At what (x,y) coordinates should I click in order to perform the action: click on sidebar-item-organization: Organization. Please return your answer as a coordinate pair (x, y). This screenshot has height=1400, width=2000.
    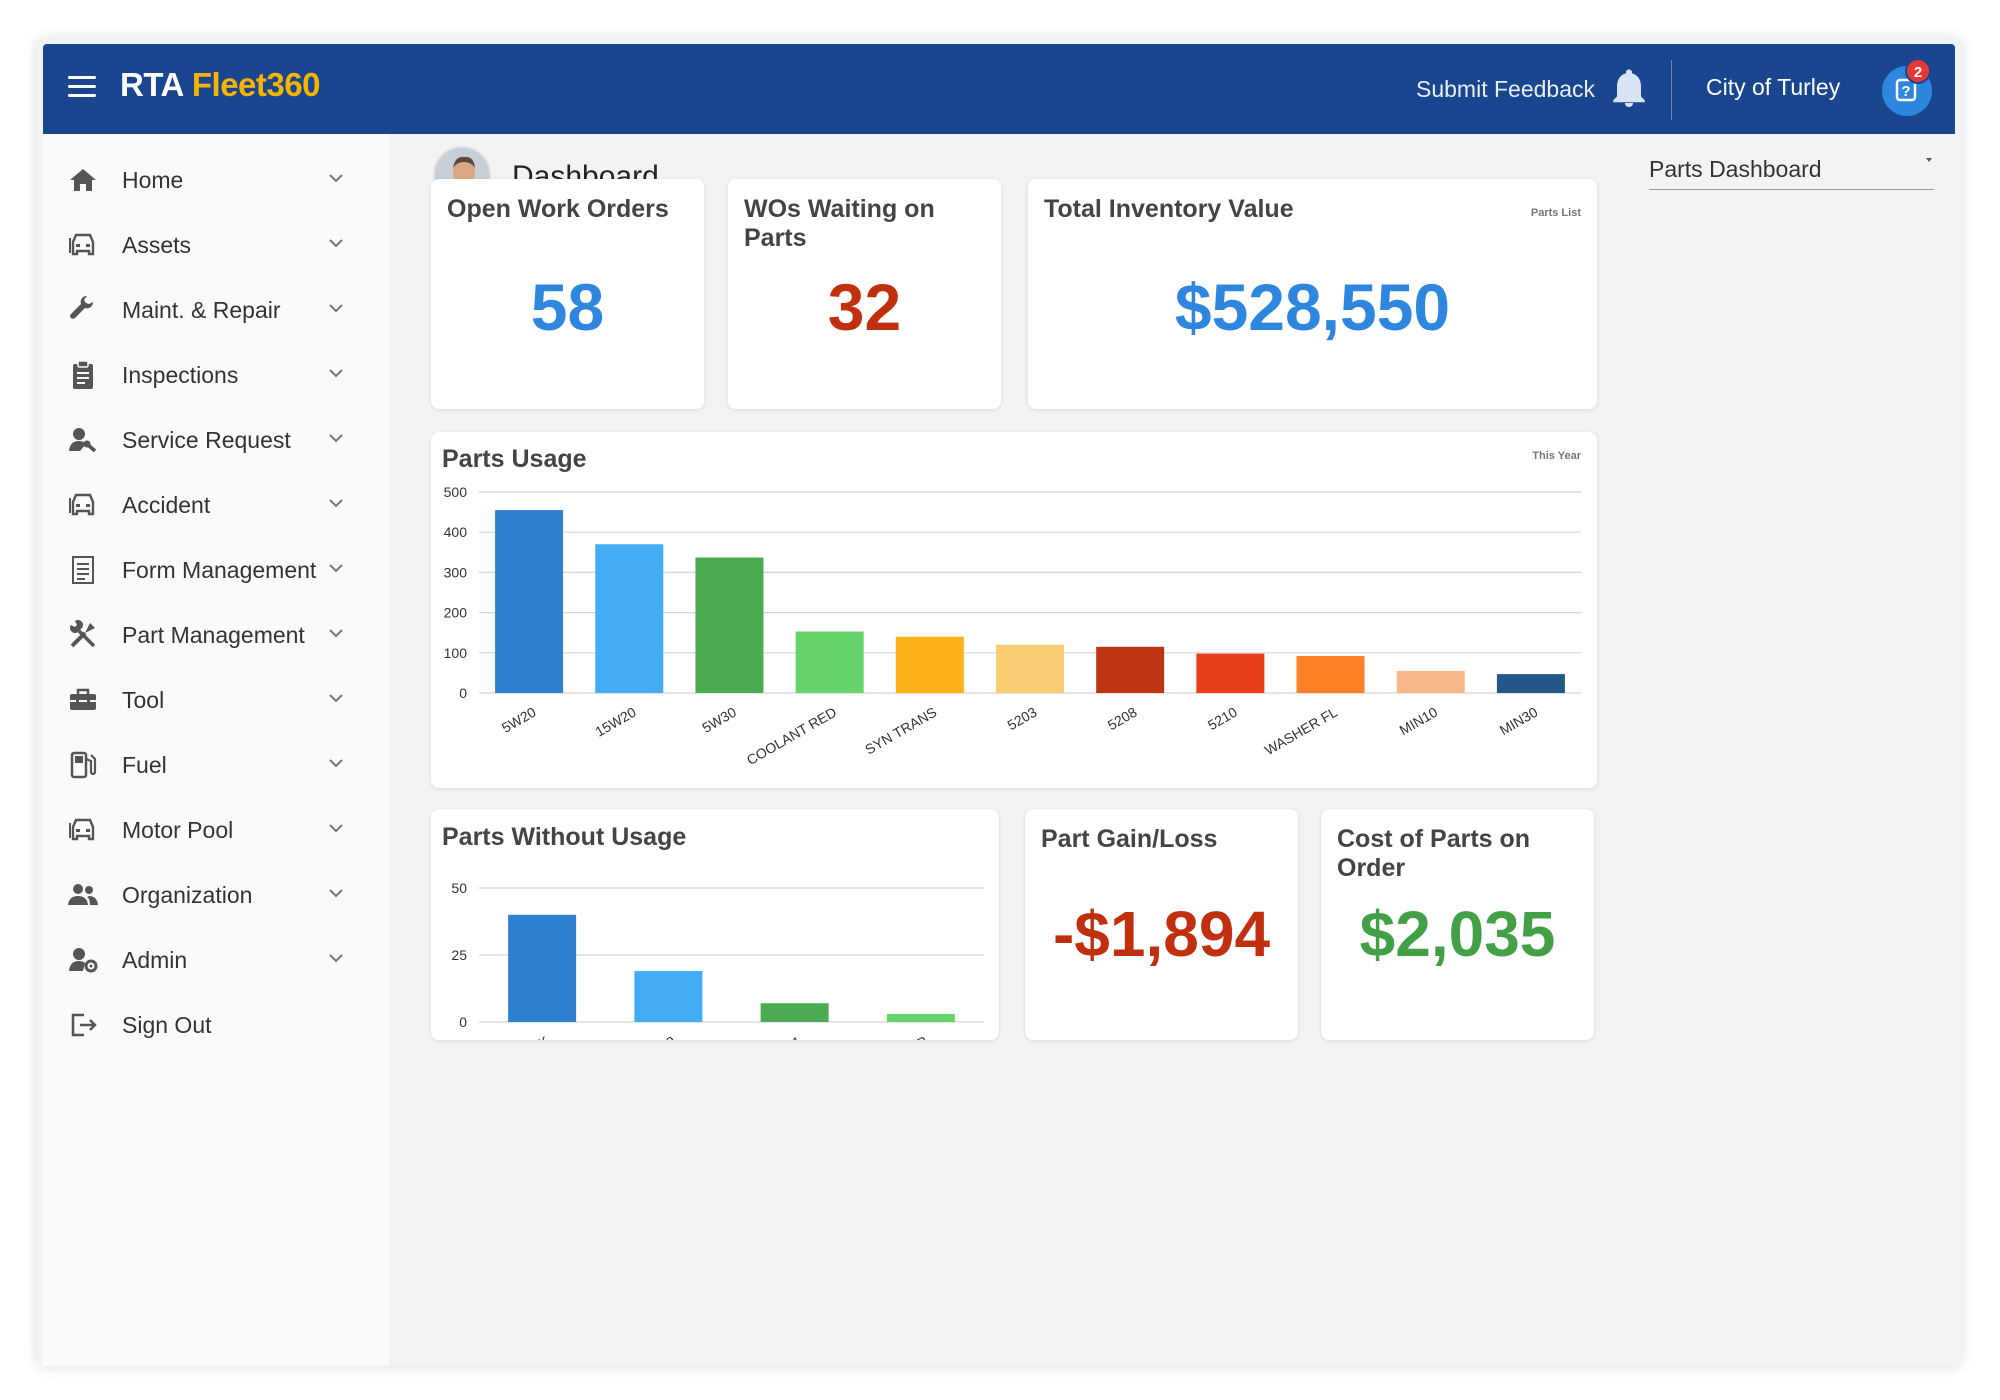
    Looking at the image, I should click on (216, 895).